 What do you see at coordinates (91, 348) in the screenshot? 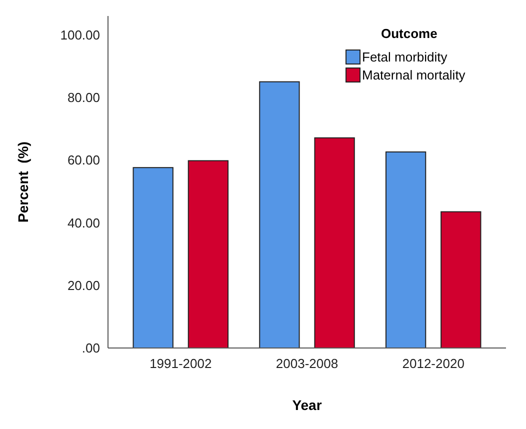
I see `y-tick-label: .00` at bounding box center [91, 348].